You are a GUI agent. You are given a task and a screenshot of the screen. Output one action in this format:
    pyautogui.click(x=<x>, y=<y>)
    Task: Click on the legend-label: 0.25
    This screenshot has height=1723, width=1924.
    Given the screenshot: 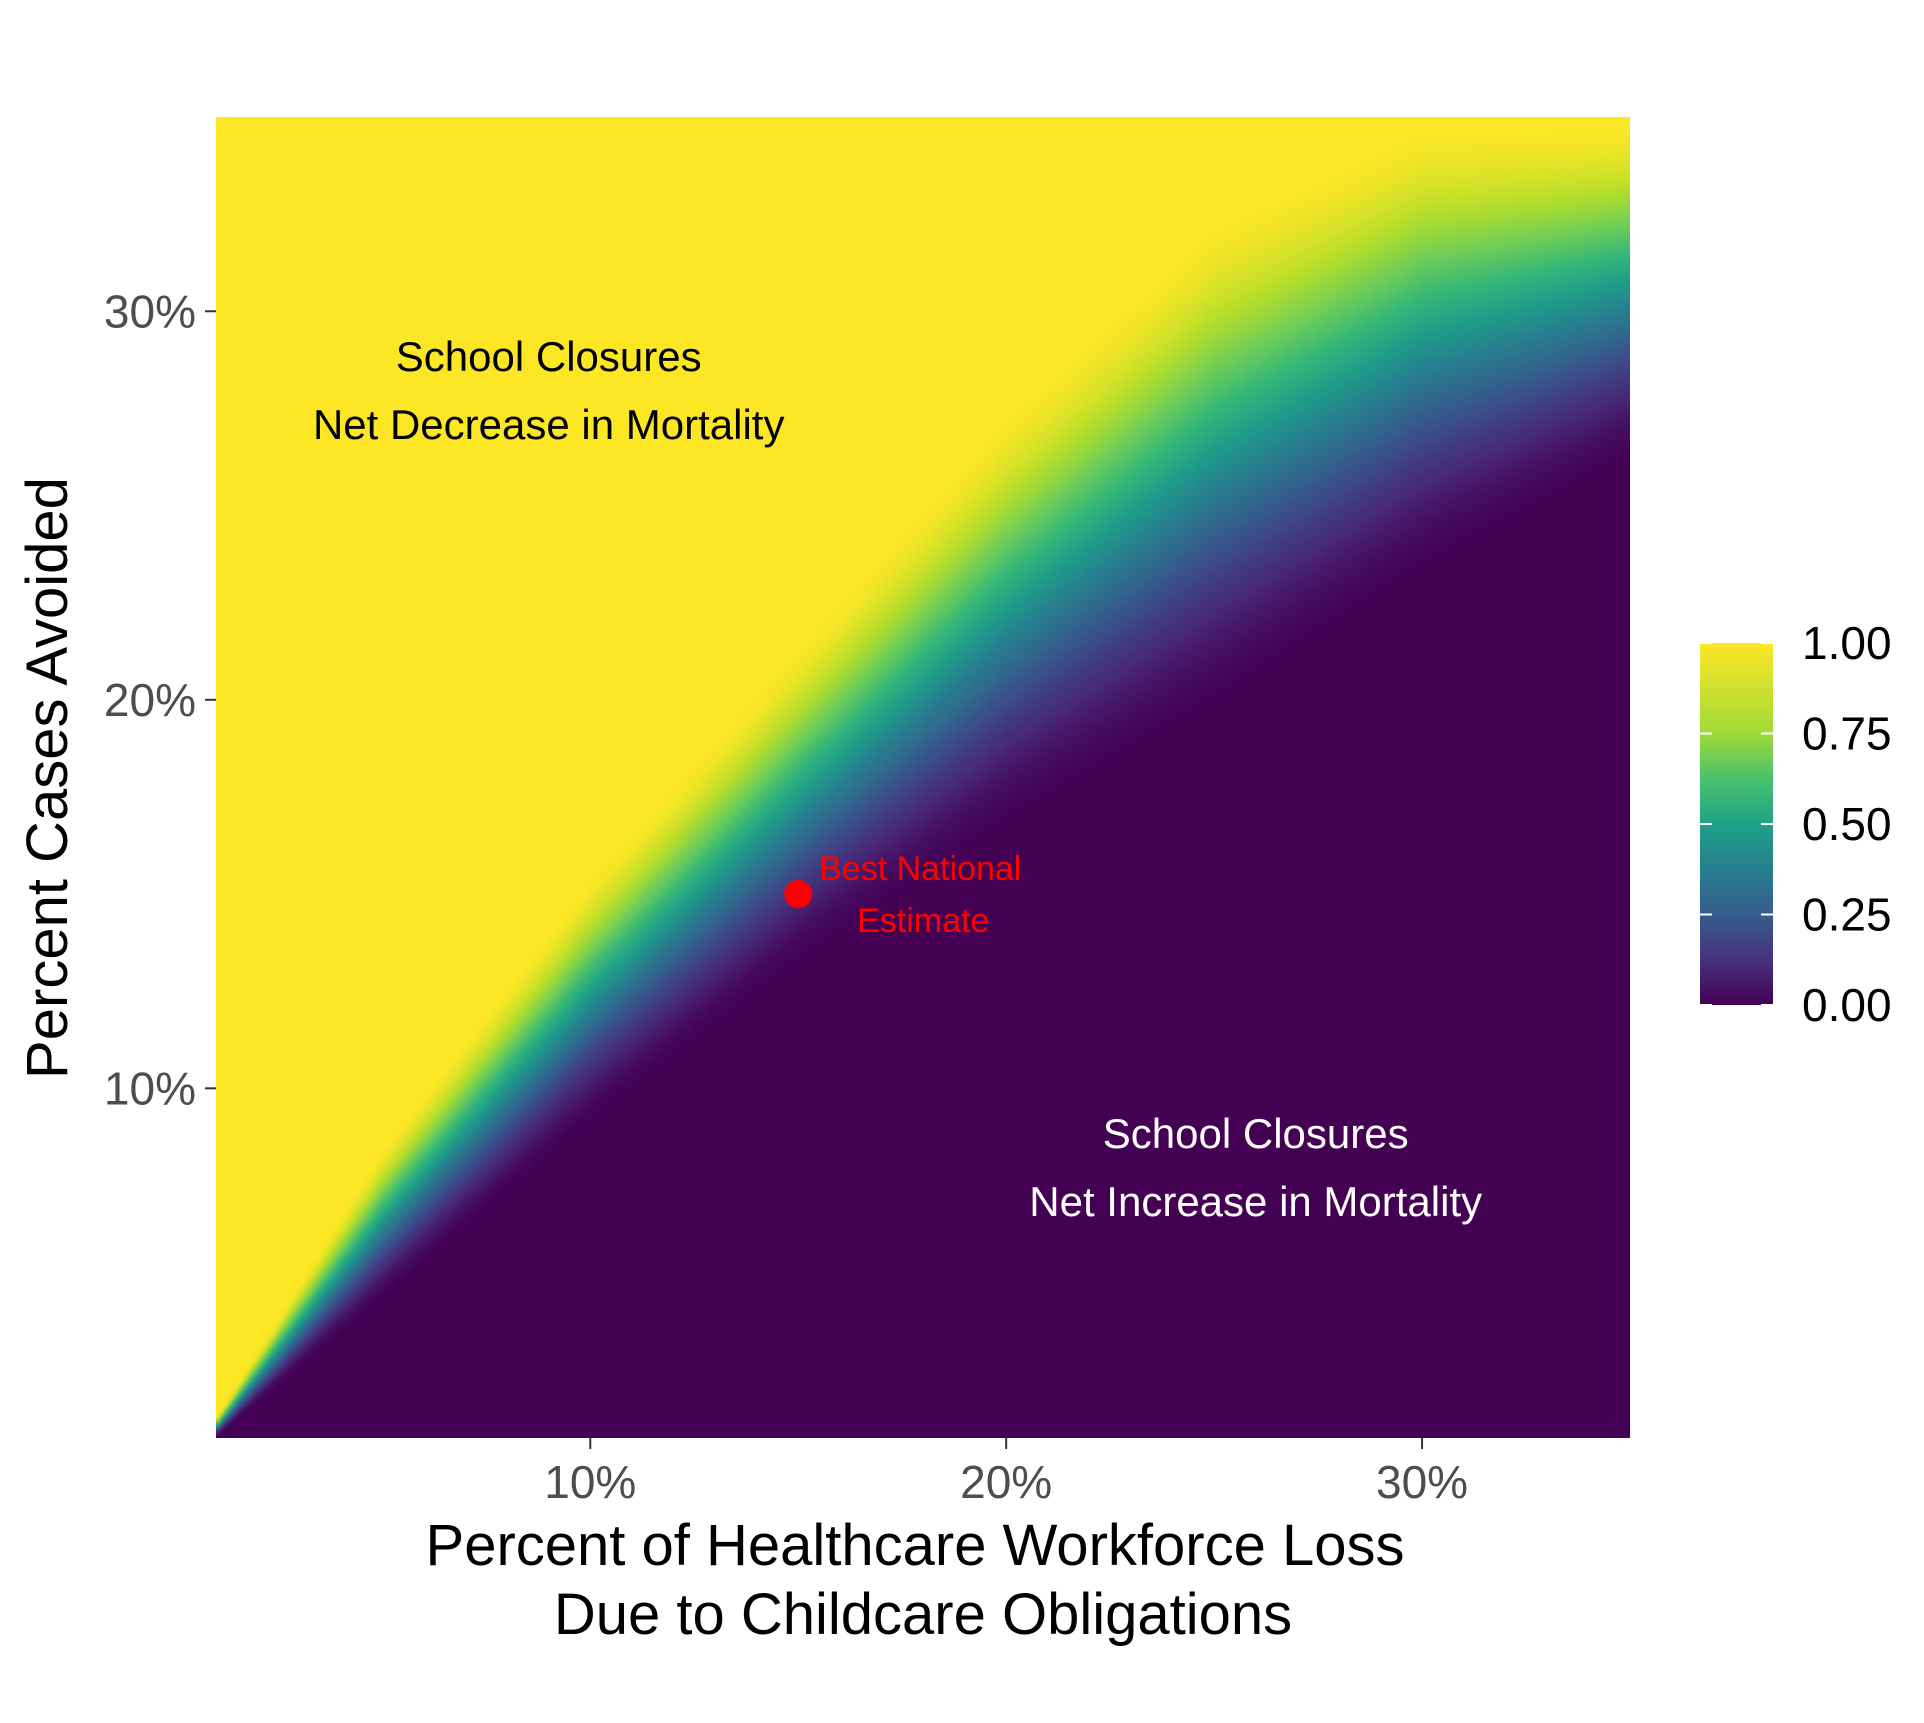 What is the action you would take?
    pyautogui.click(x=1847, y=915)
    